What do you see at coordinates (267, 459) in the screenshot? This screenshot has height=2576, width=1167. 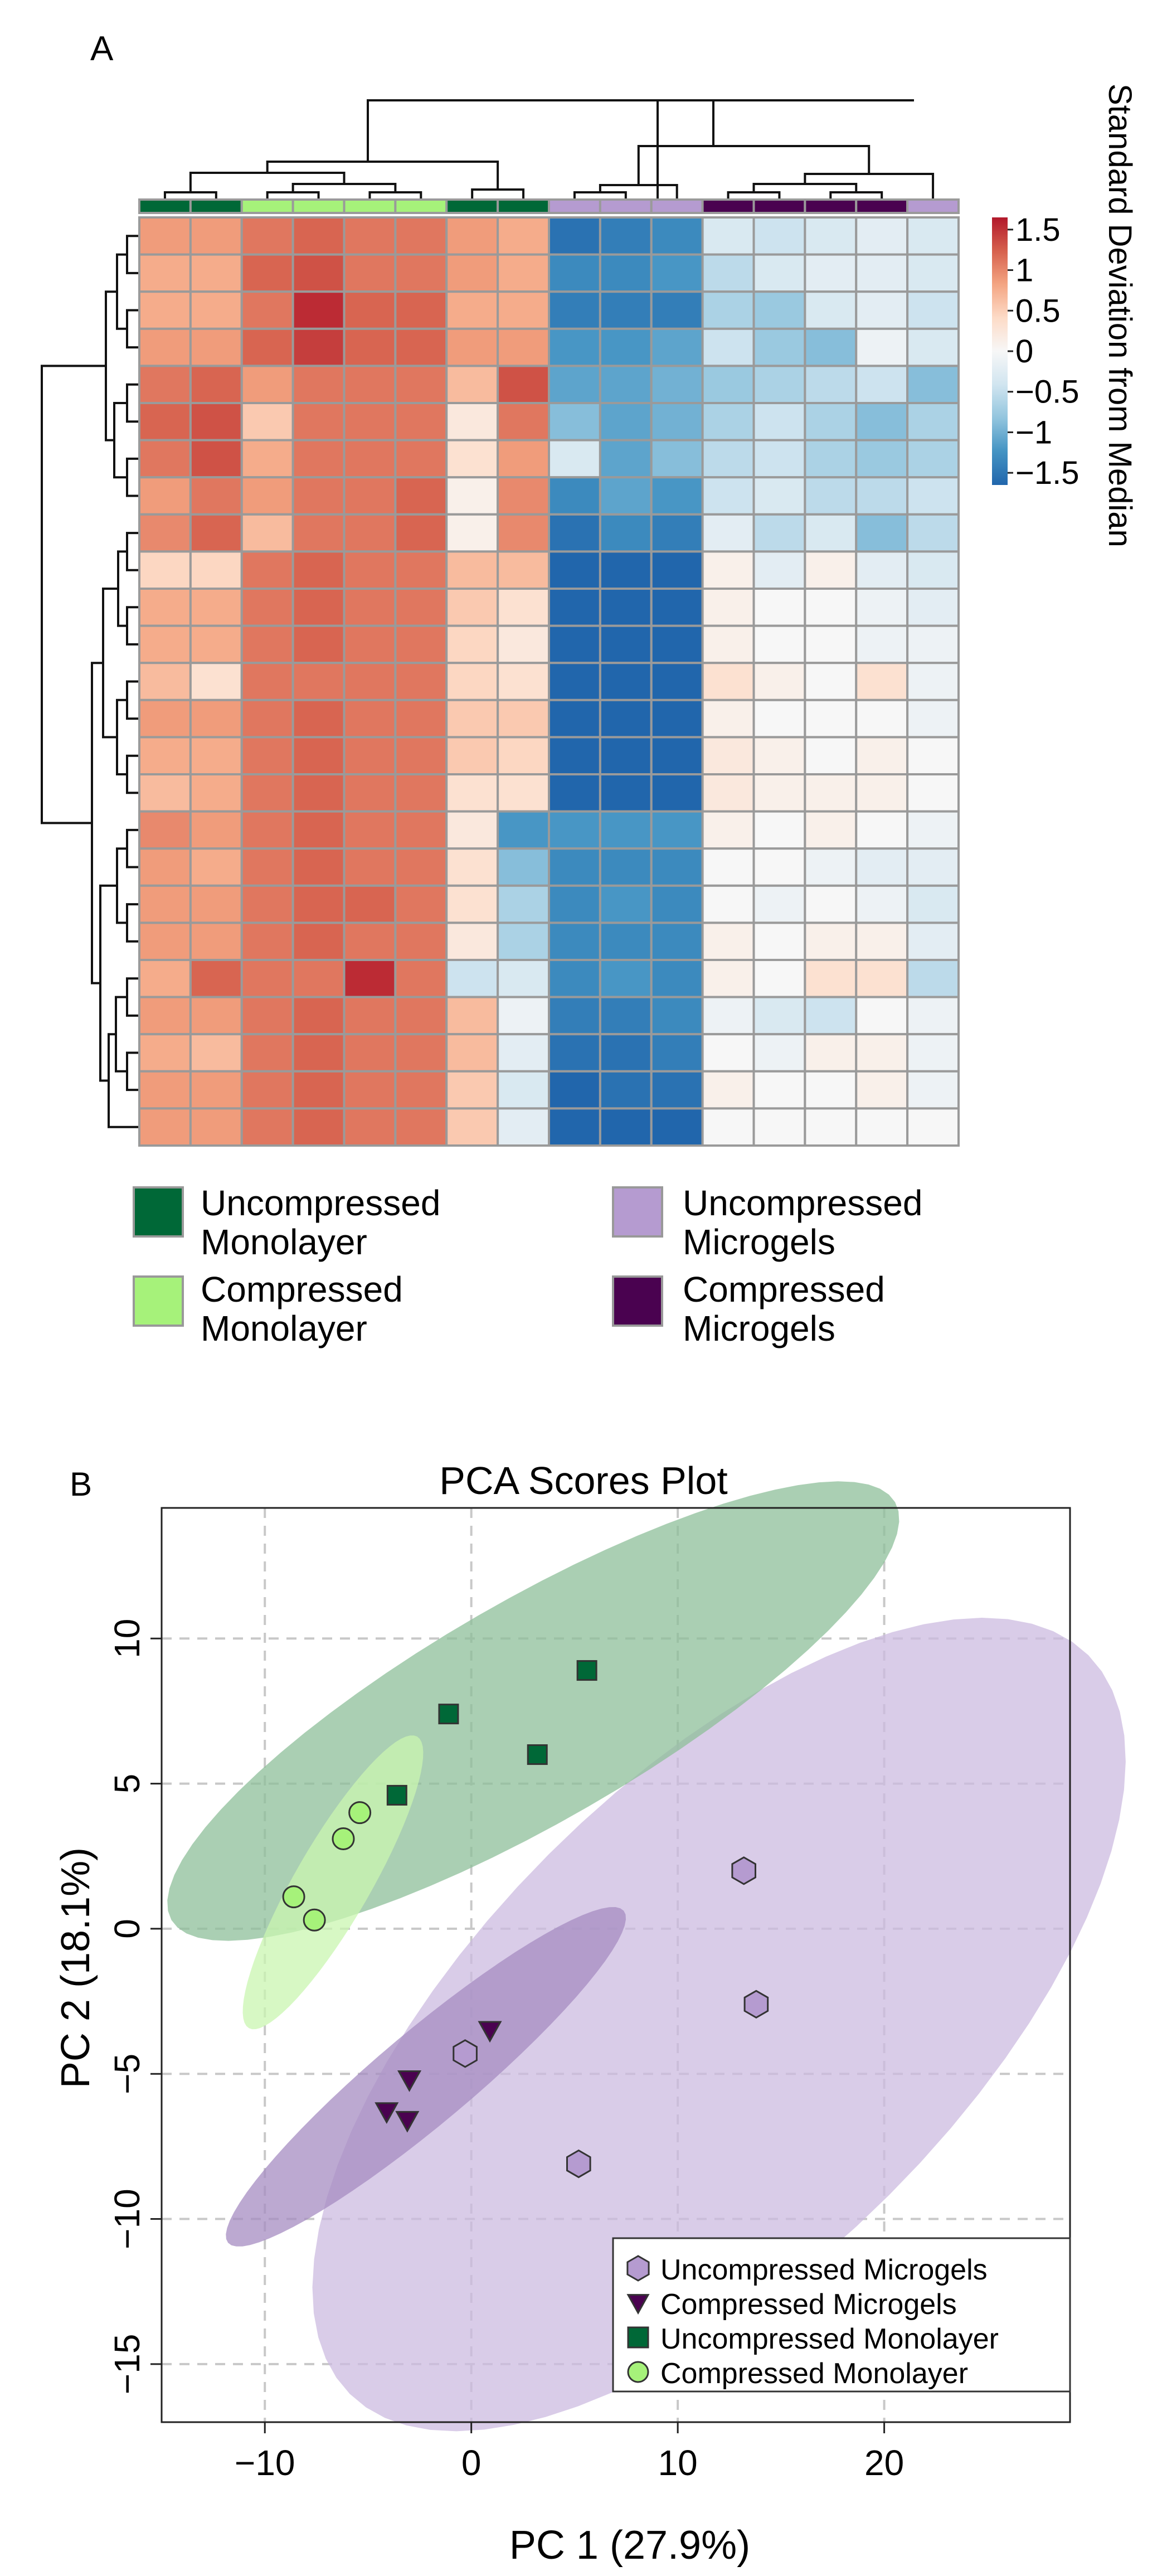 I see `heatmap-cell-r6-c2` at bounding box center [267, 459].